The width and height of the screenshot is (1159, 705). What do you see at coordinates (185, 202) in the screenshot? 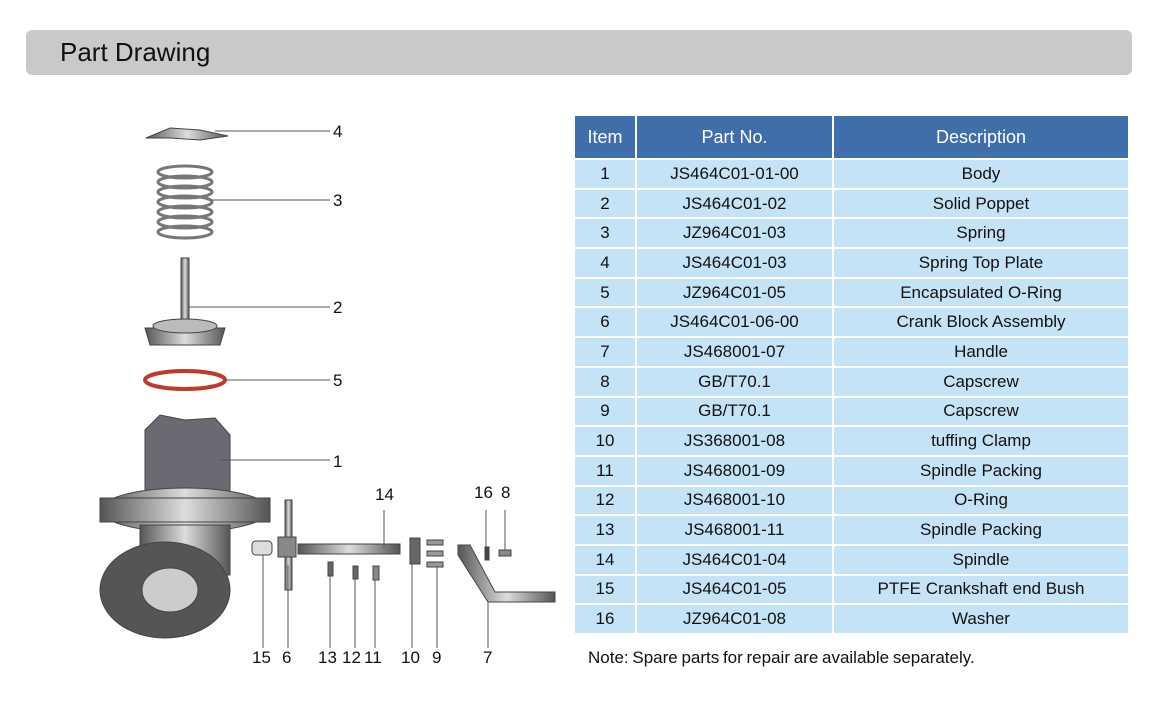
I see `spring-part` at bounding box center [185, 202].